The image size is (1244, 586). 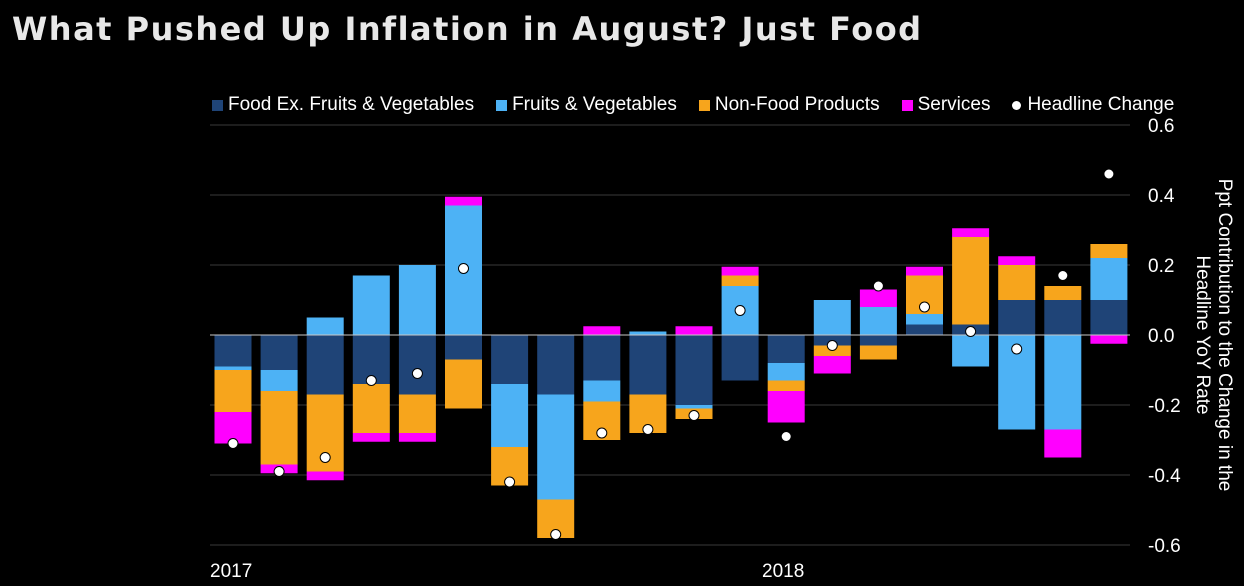 I want to click on y-tick-label: 0.2, so click(x=1161, y=266).